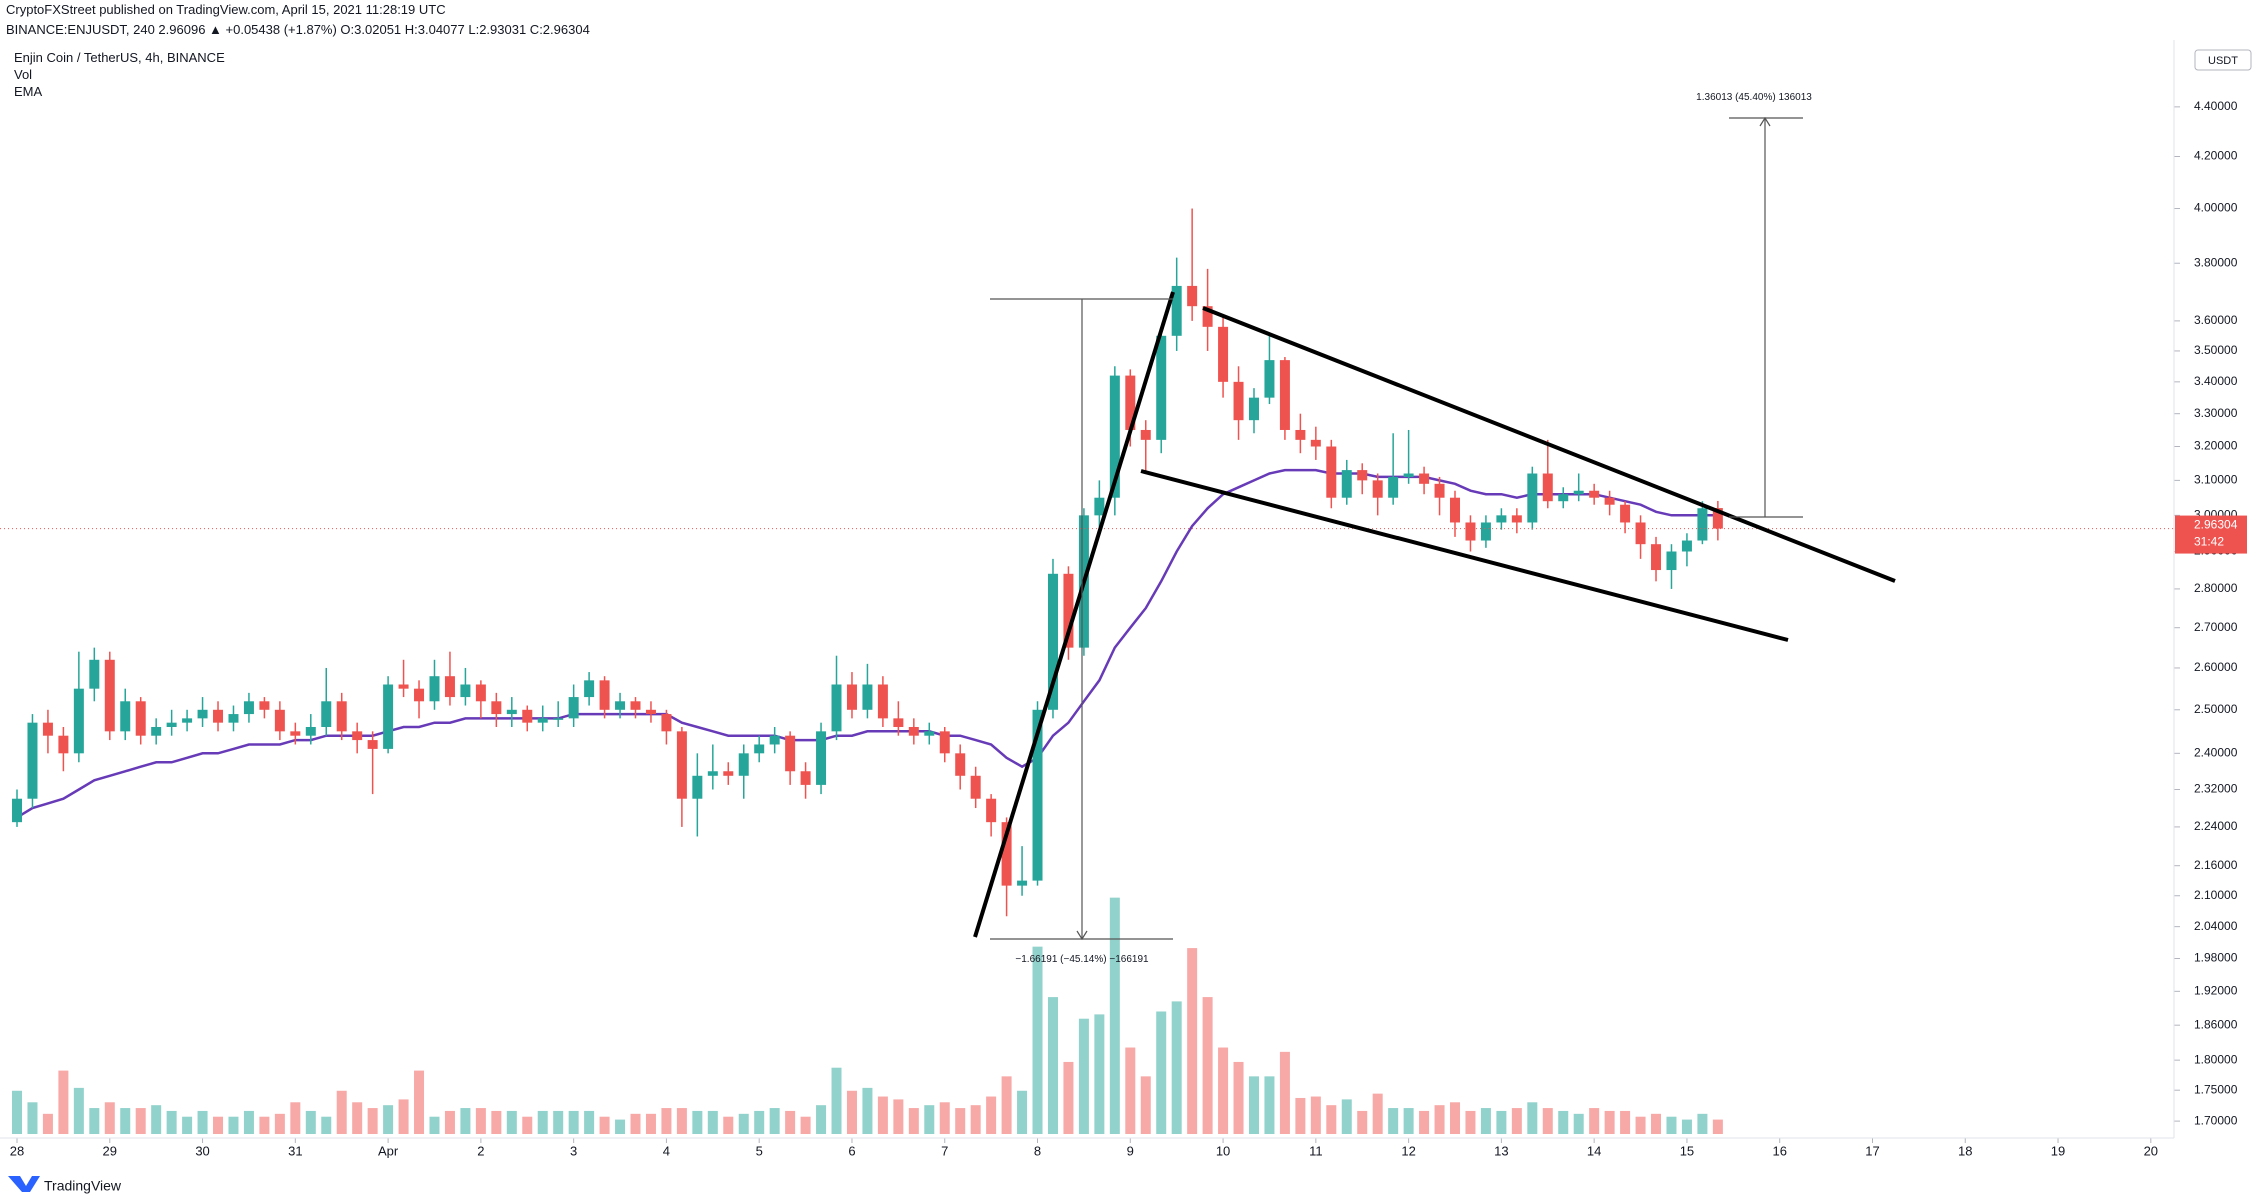  Describe the element at coordinates (28, 91) in the screenshot. I see `indicator: EMA` at that location.